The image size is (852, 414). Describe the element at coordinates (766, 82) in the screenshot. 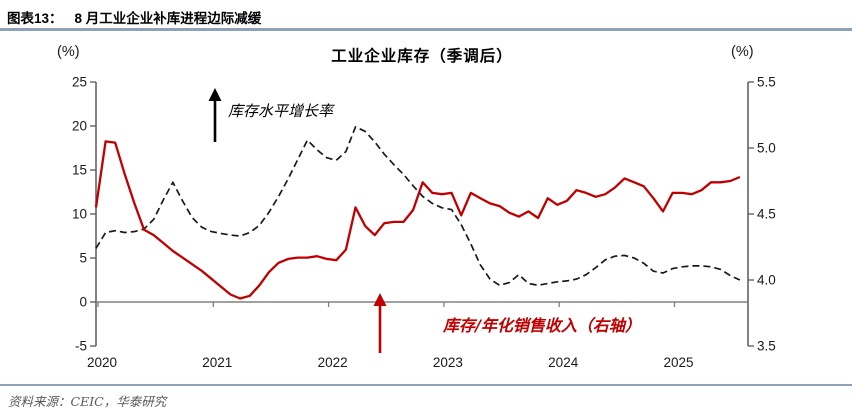

I see `right-axis-tick-label: 5.5` at that location.